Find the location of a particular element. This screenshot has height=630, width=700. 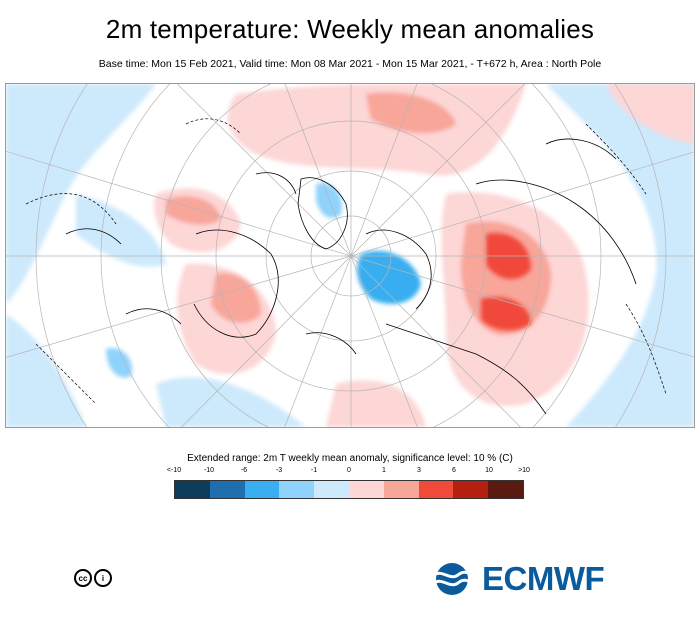

attribution-icon: i is located at coordinates (103, 578).